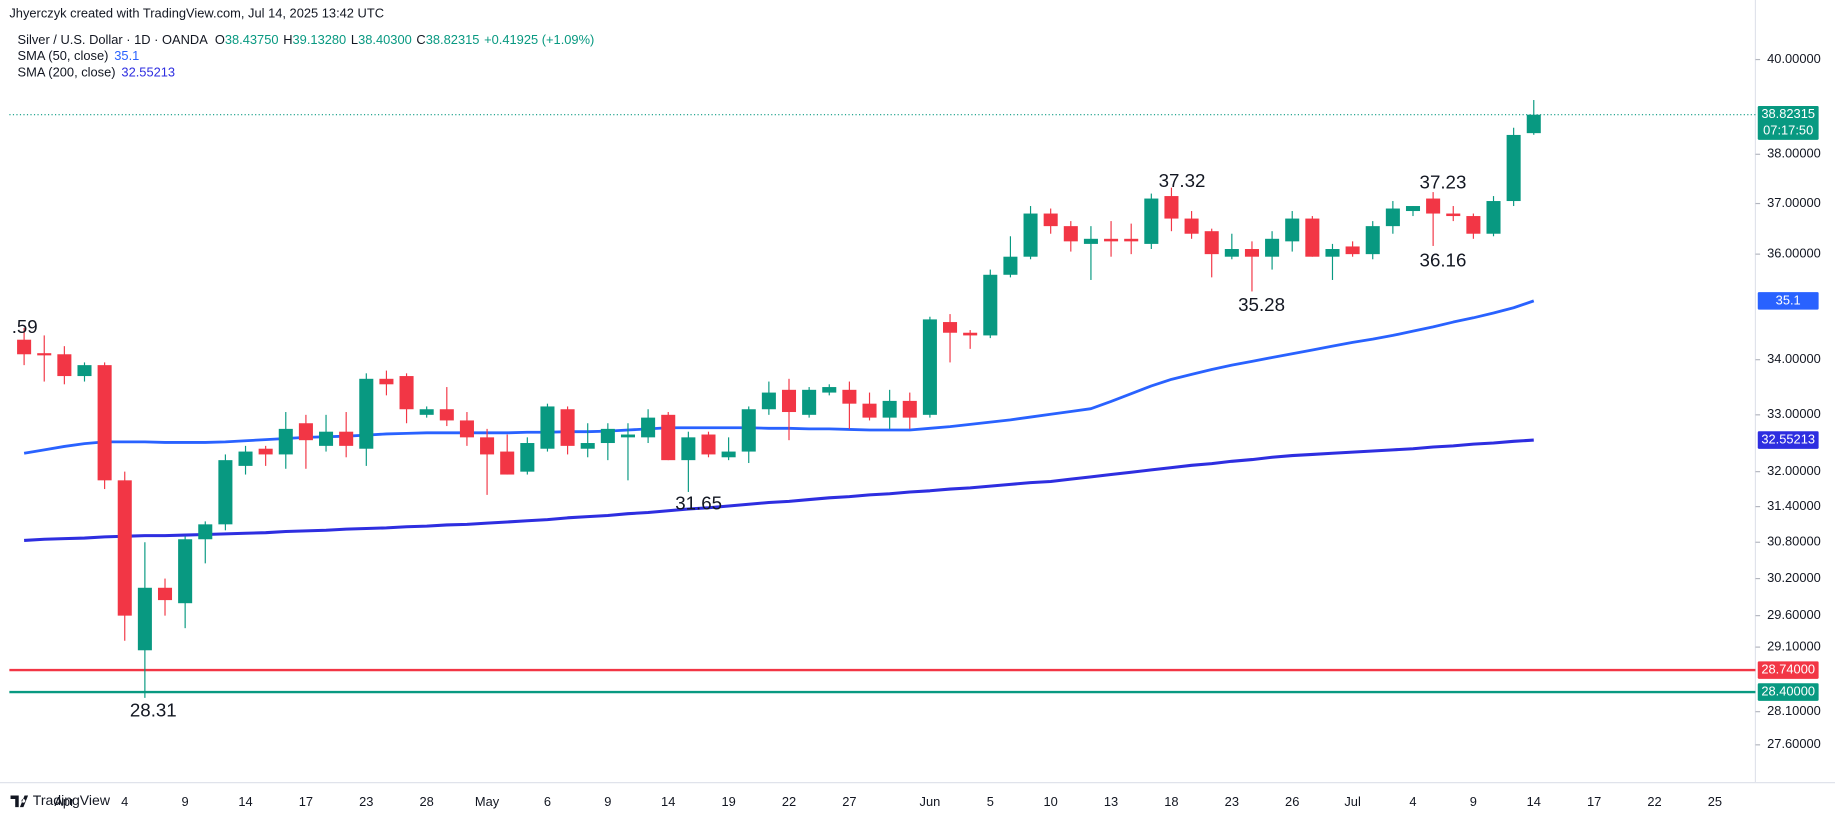 The height and width of the screenshot is (820, 1835). What do you see at coordinates (320, 39) in the screenshot?
I see `legend-ohlc-value: 39.13280` at bounding box center [320, 39].